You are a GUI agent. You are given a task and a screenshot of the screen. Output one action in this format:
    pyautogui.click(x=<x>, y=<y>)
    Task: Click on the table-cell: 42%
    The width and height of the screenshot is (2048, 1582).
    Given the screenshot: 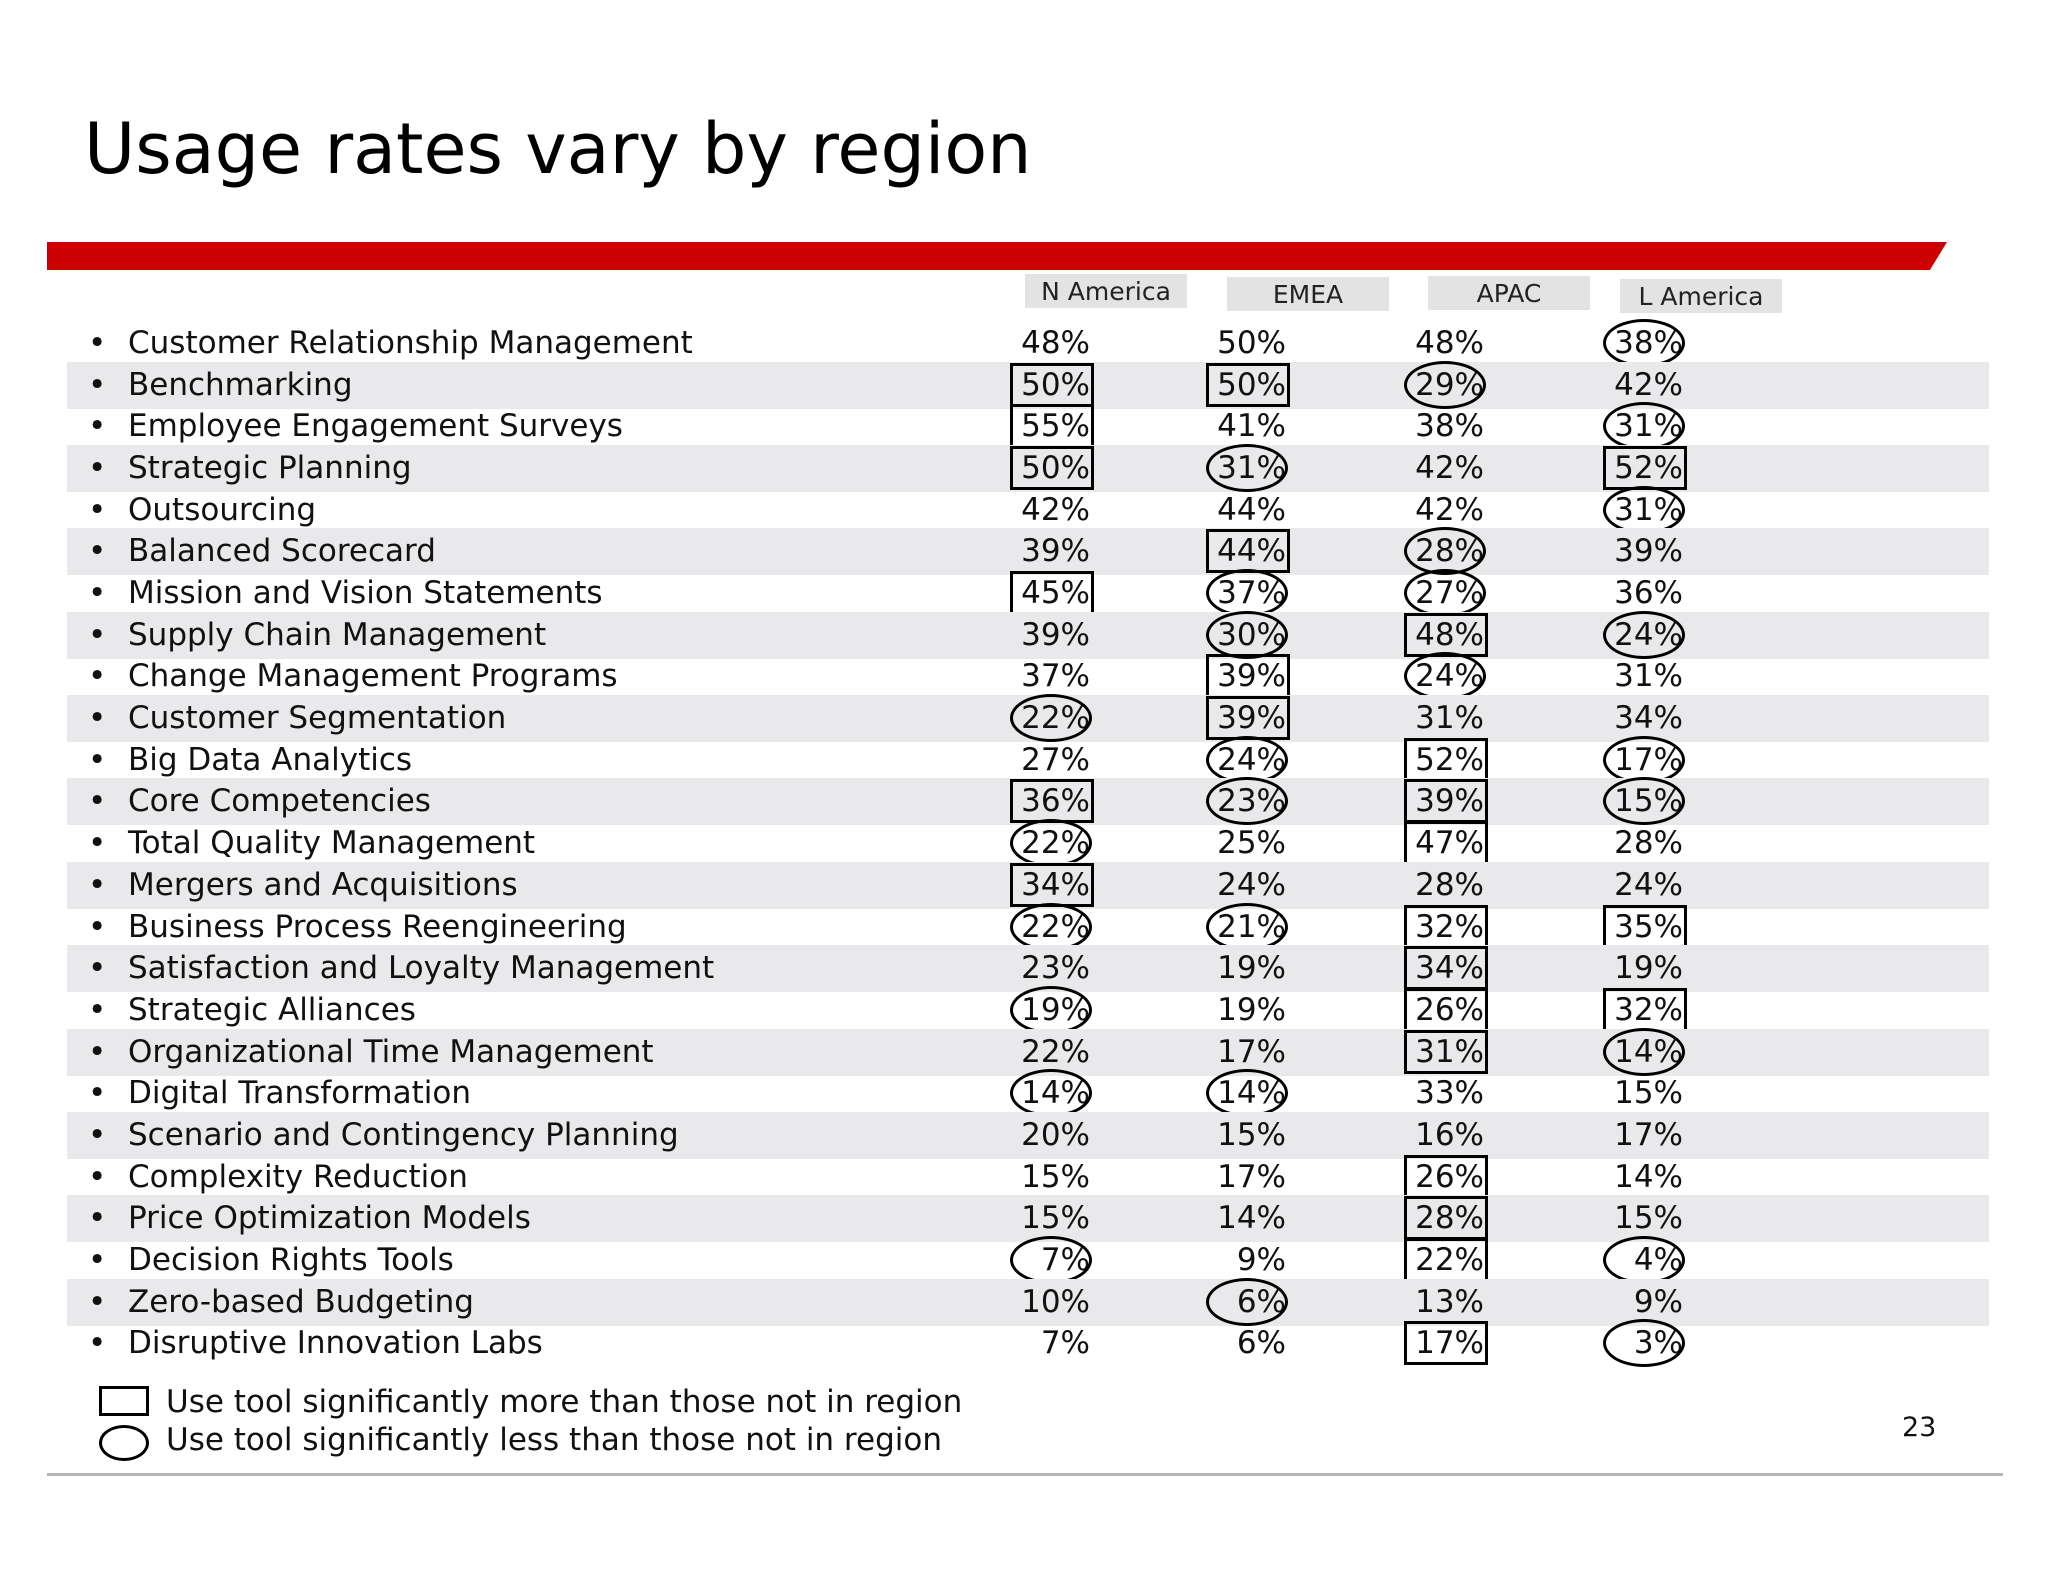 What is the action you would take?
    pyautogui.click(x=1648, y=385)
    